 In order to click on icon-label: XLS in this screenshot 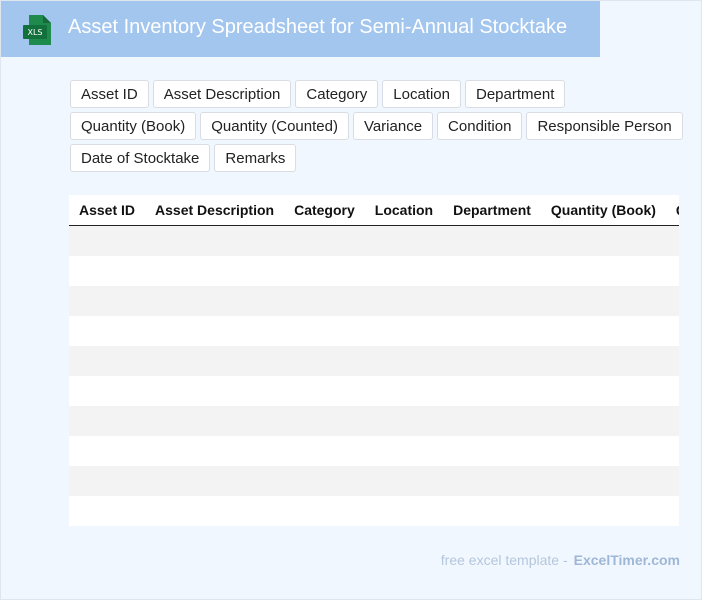, I will do `click(34, 32)`.